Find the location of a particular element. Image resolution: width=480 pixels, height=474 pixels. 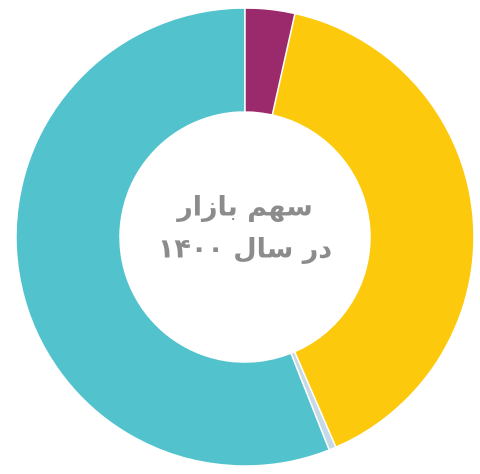

center-title: سهم بازار is located at coordinates (244, 207).